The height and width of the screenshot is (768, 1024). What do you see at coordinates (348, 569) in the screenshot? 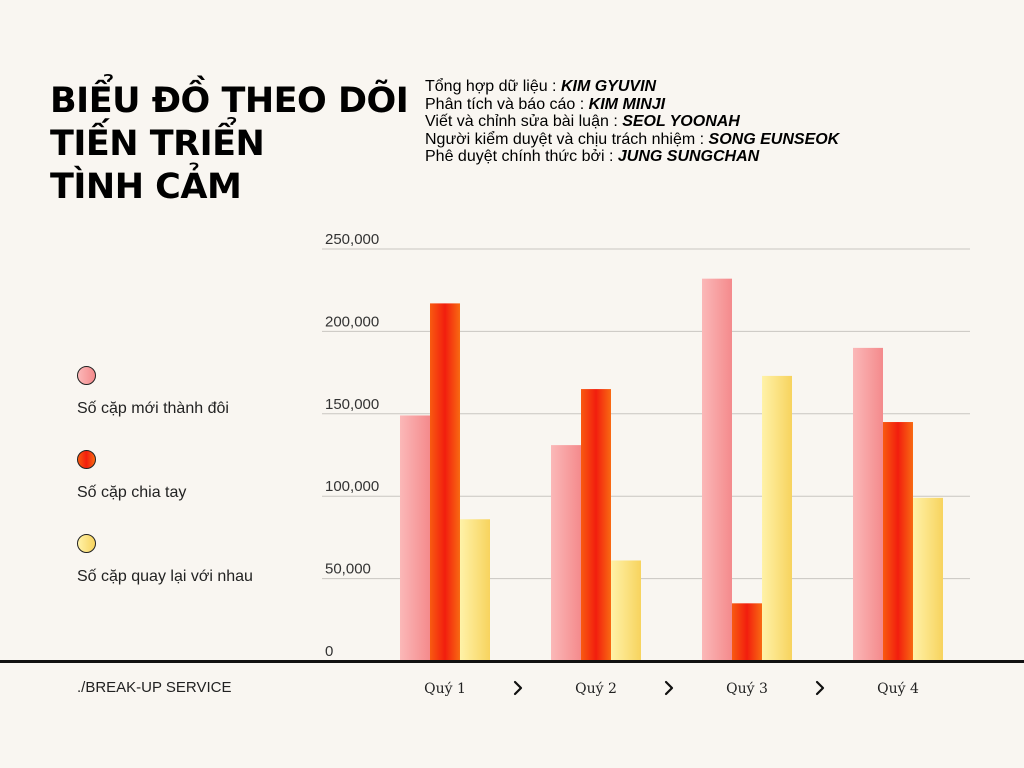
I see `y-tick-label: 50,000` at bounding box center [348, 569].